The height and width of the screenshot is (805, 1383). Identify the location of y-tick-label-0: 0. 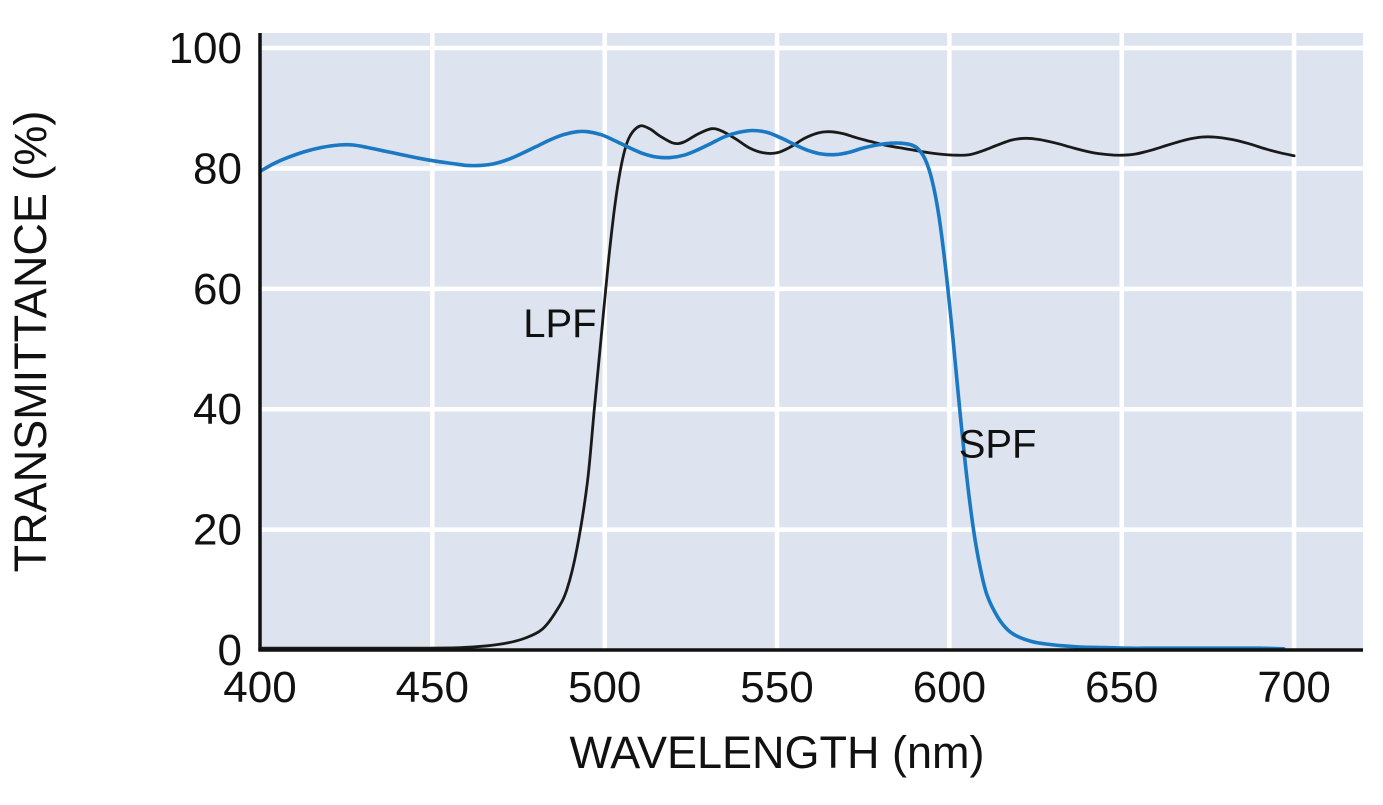
(230, 650).